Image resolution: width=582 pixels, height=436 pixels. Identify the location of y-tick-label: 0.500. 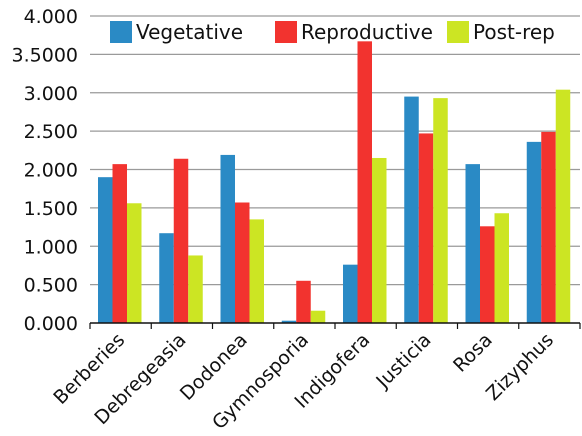
(51, 286).